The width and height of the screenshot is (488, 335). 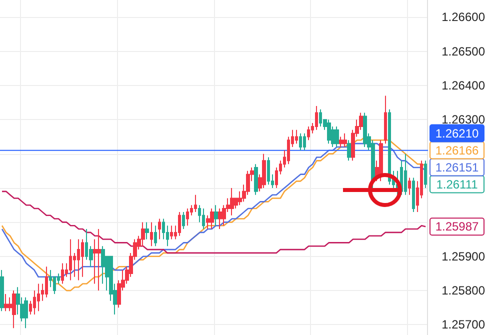 I want to click on data-label: 1.26151, so click(x=457, y=167).